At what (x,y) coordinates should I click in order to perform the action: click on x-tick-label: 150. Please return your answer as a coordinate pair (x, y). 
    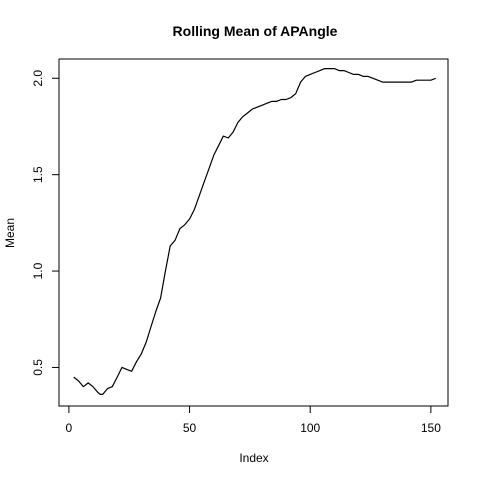
    Looking at the image, I should click on (431, 428).